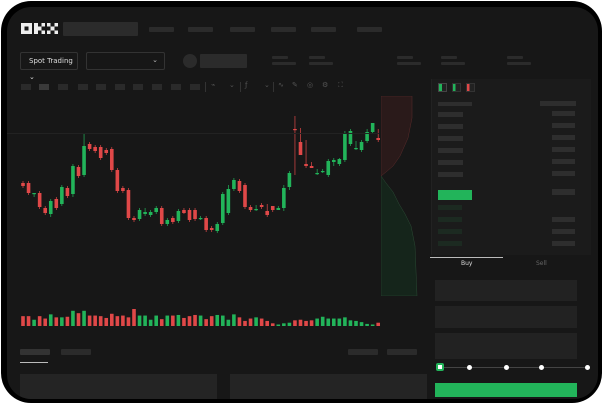 The width and height of the screenshot is (603, 405). What do you see at coordinates (541, 263) in the screenshot?
I see `tab-sell: Sell` at bounding box center [541, 263].